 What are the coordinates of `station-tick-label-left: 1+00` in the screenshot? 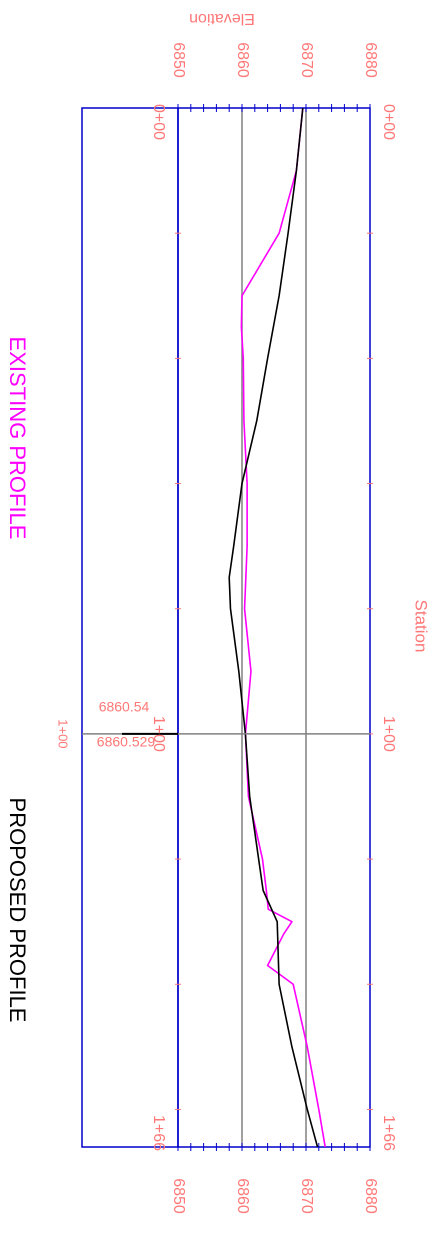 It's located at (158, 734).